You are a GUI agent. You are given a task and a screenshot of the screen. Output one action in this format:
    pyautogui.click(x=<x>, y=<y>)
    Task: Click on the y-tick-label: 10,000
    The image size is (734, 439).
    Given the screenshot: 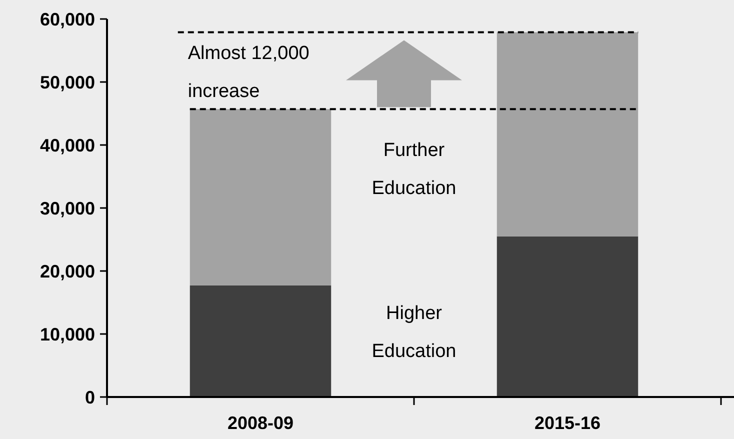 What is the action you would take?
    pyautogui.click(x=67, y=334)
    